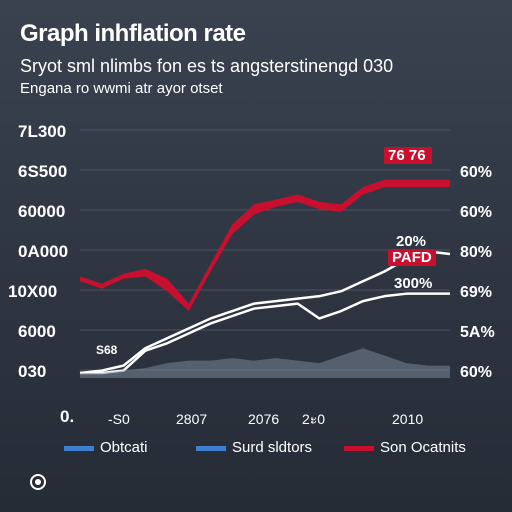 Image resolution: width=512 pixels, height=512 pixels. Describe the element at coordinates (42, 171) in the screenshot. I see `y-left-tick-label: 6S500` at that location.